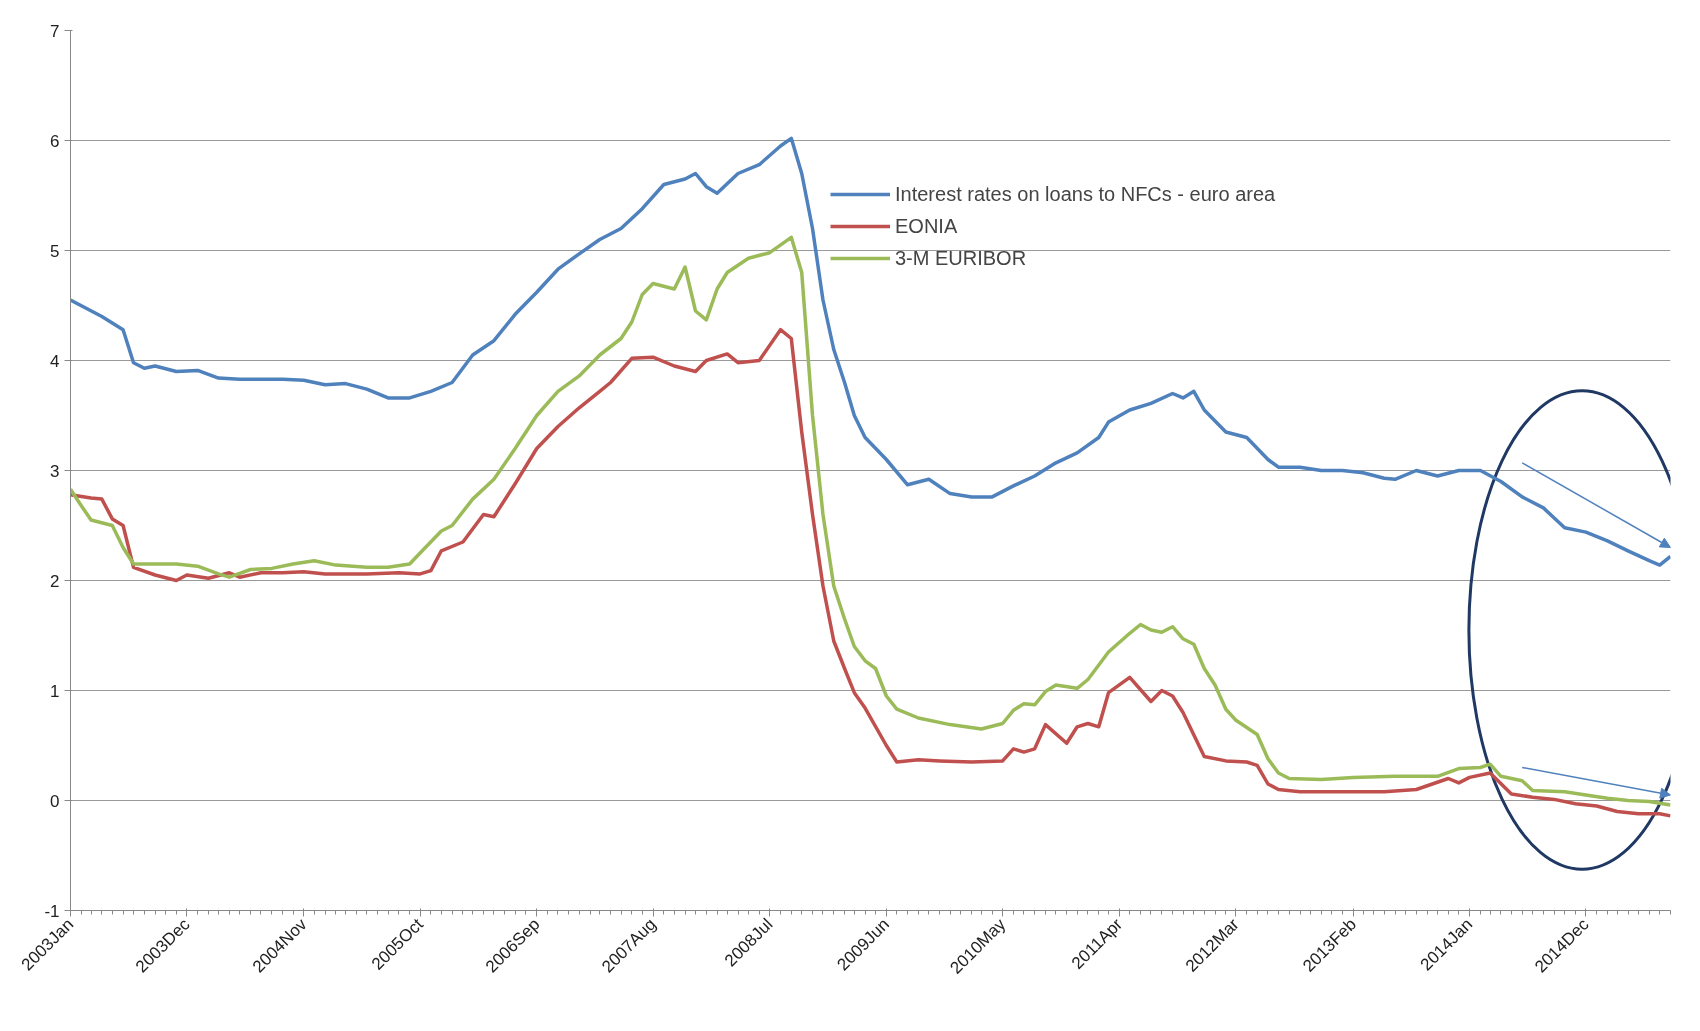 Image resolution: width=1700 pixels, height=1031 pixels. What do you see at coordinates (961, 258) in the screenshot?
I see `legend-label: 3-M EURIBOR` at bounding box center [961, 258].